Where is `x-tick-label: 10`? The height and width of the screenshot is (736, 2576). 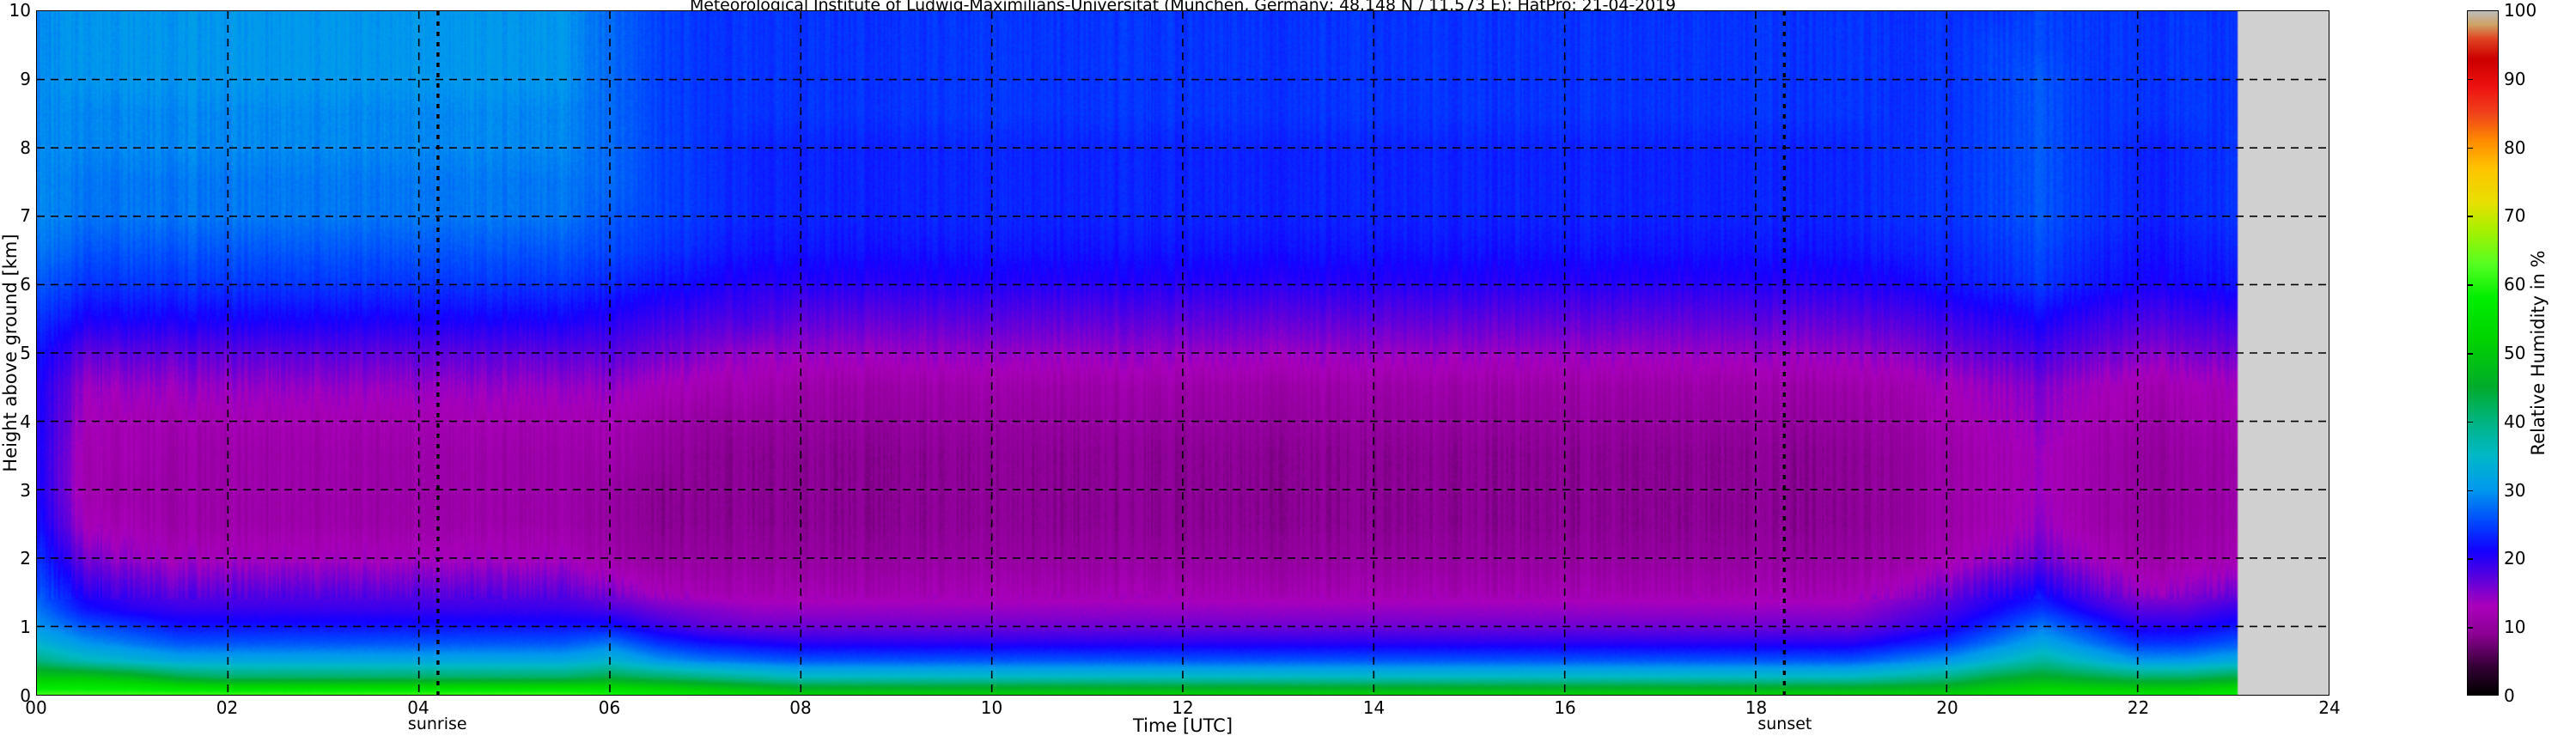 x-tick-label: 10 is located at coordinates (992, 707).